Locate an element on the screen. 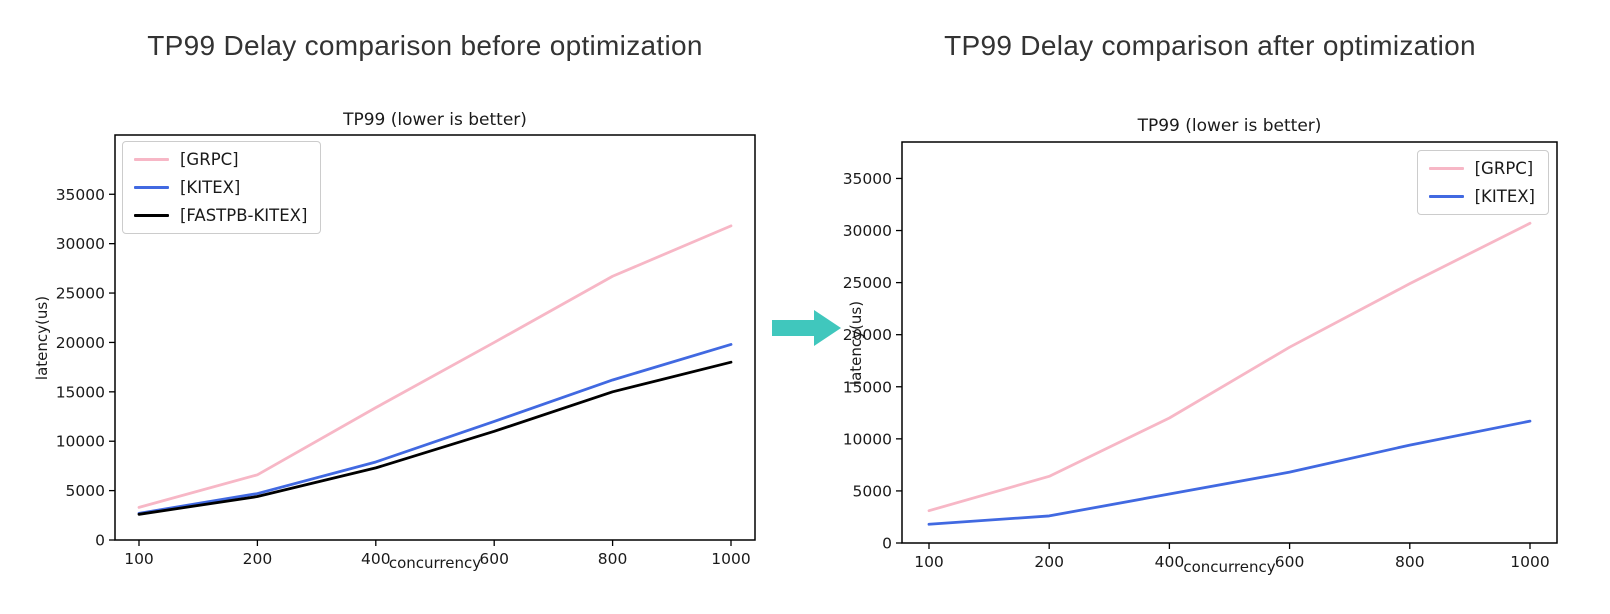 Image resolution: width=1610 pixels, height=614 pixels. transition-arrow-icon is located at coordinates (806, 328).